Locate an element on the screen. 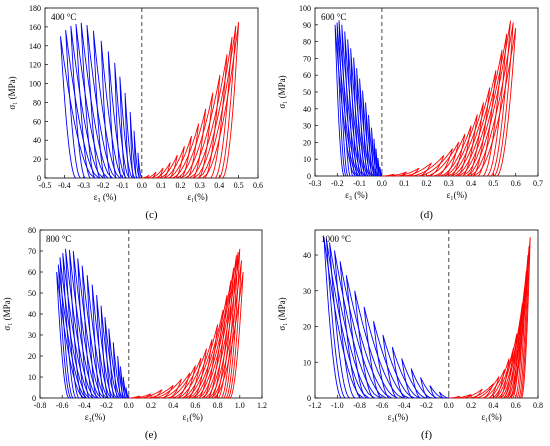 This screenshot has width=550, height=446. y-tick-label: 120 is located at coordinates (35, 65).